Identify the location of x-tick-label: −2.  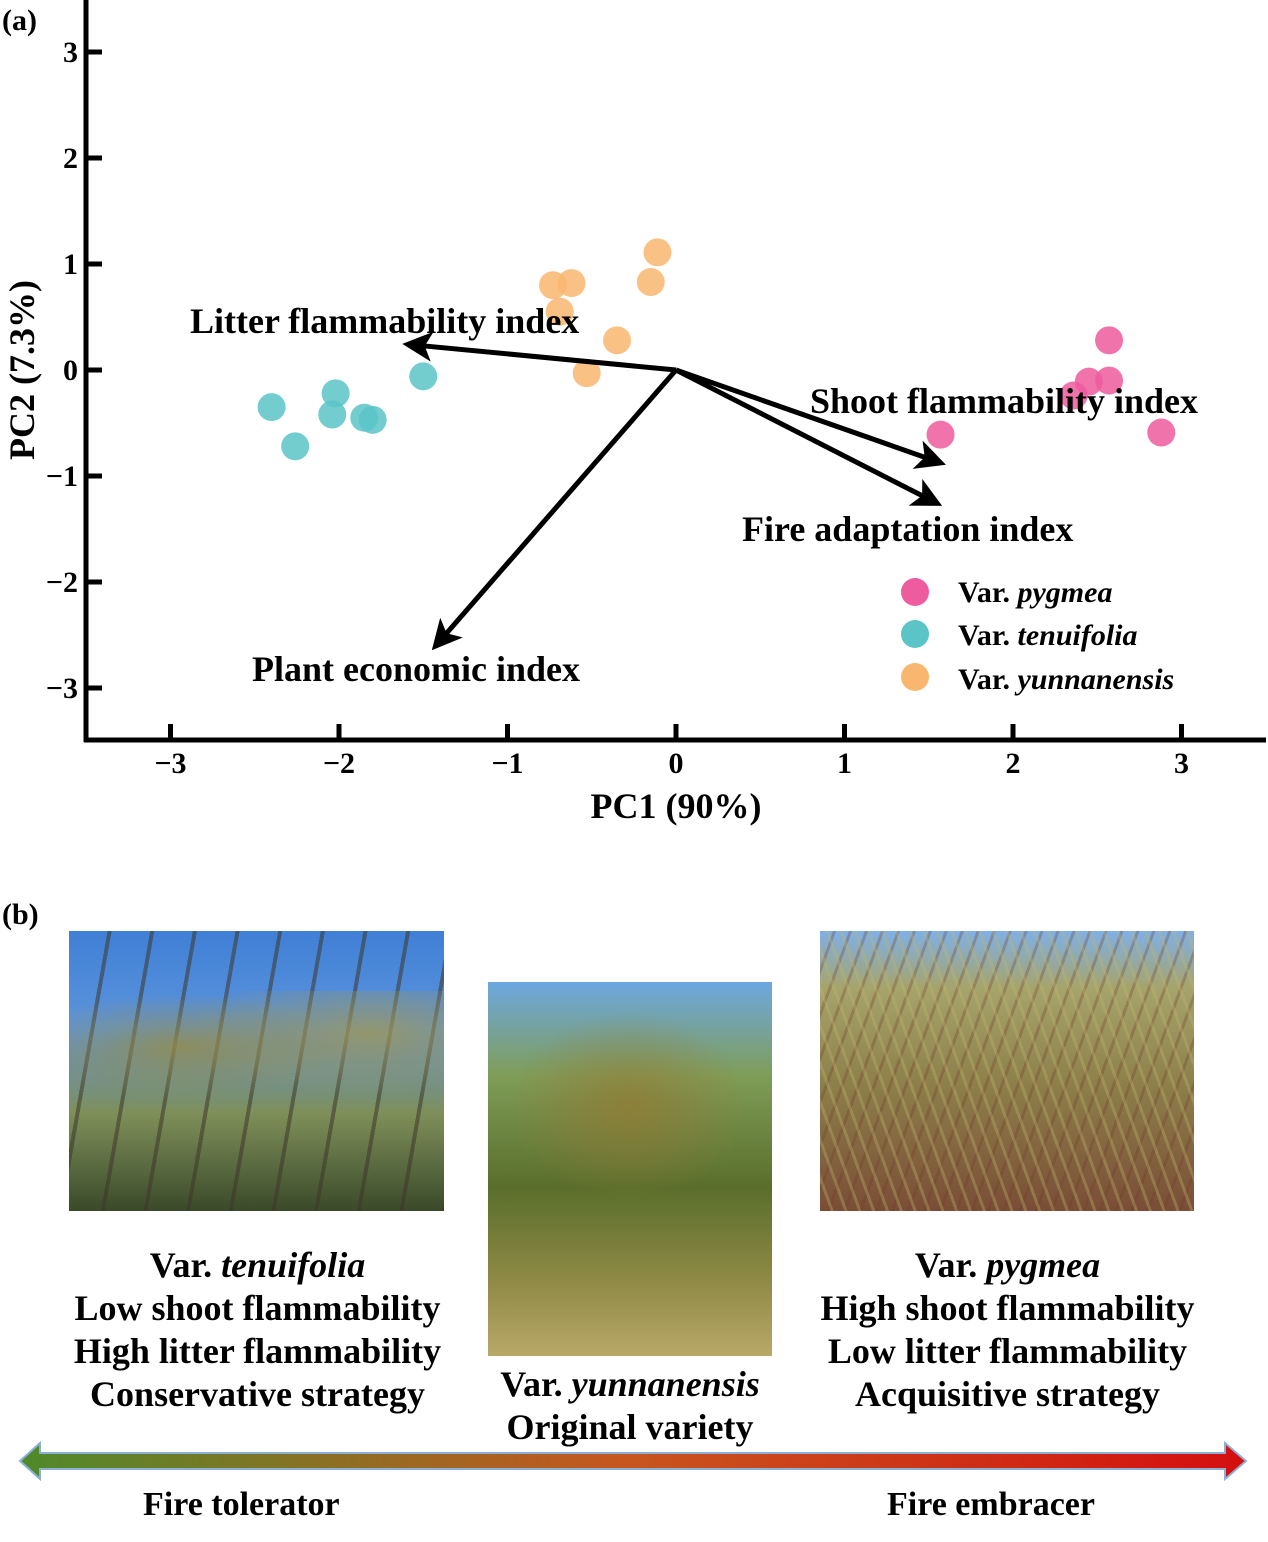
(339, 763).